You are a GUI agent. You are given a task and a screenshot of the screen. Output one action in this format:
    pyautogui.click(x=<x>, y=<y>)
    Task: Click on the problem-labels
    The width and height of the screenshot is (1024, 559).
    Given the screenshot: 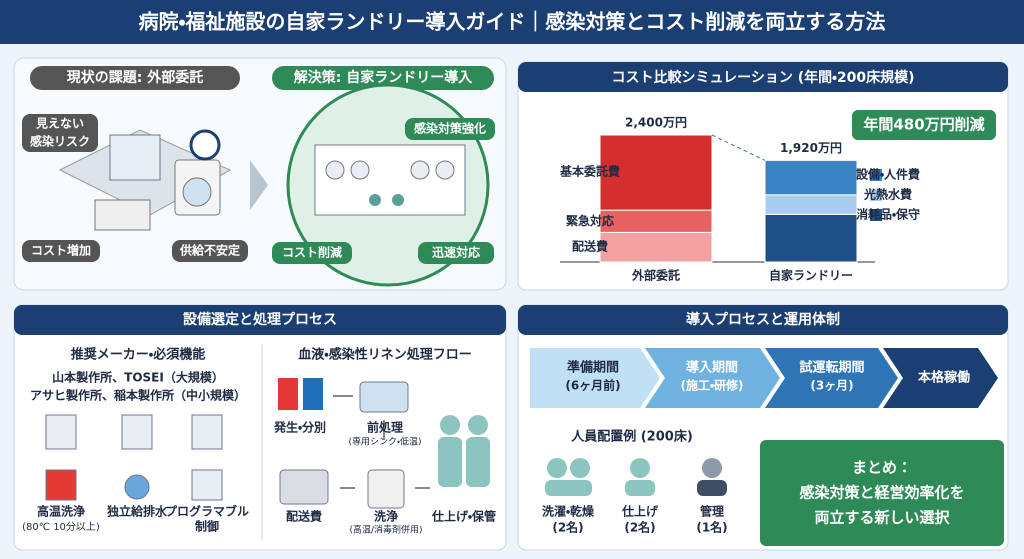 What is the action you would take?
    pyautogui.click(x=135, y=188)
    